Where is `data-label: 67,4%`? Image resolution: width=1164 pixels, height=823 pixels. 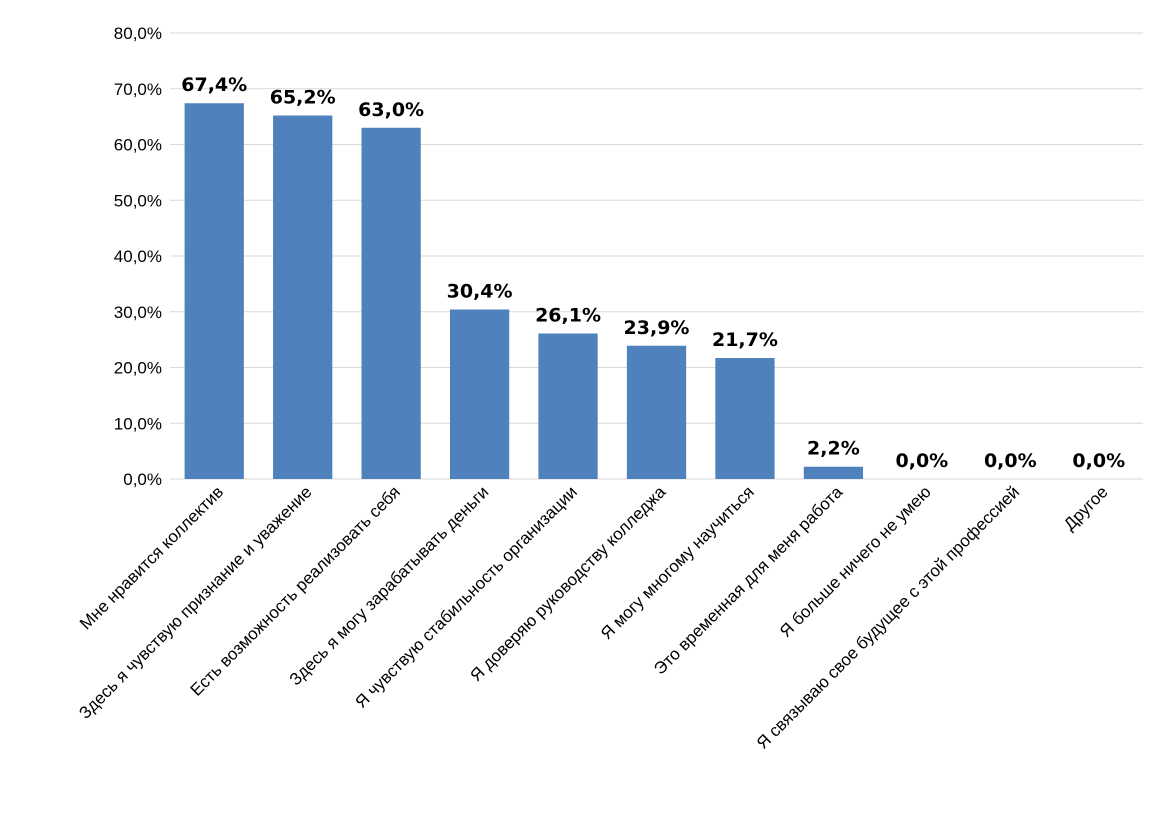
data-label: 67,4% is located at coordinates (214, 85).